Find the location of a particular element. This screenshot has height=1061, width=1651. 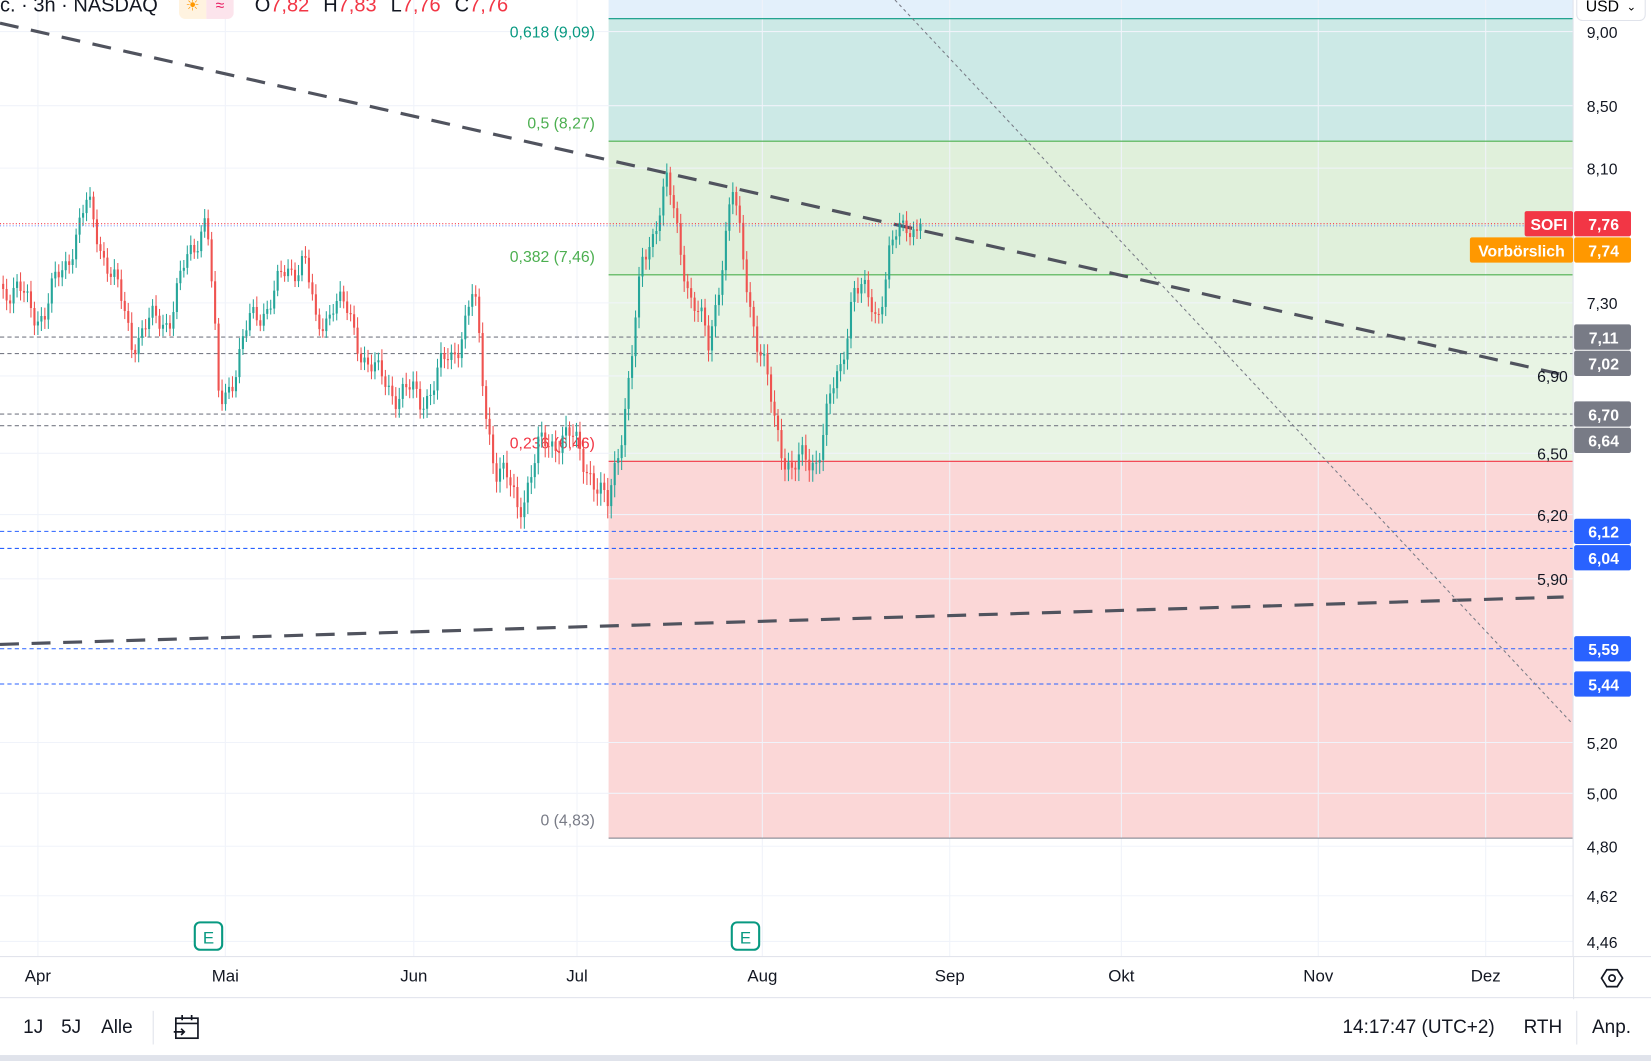

adjust-button: Anp. is located at coordinates (1612, 1027).